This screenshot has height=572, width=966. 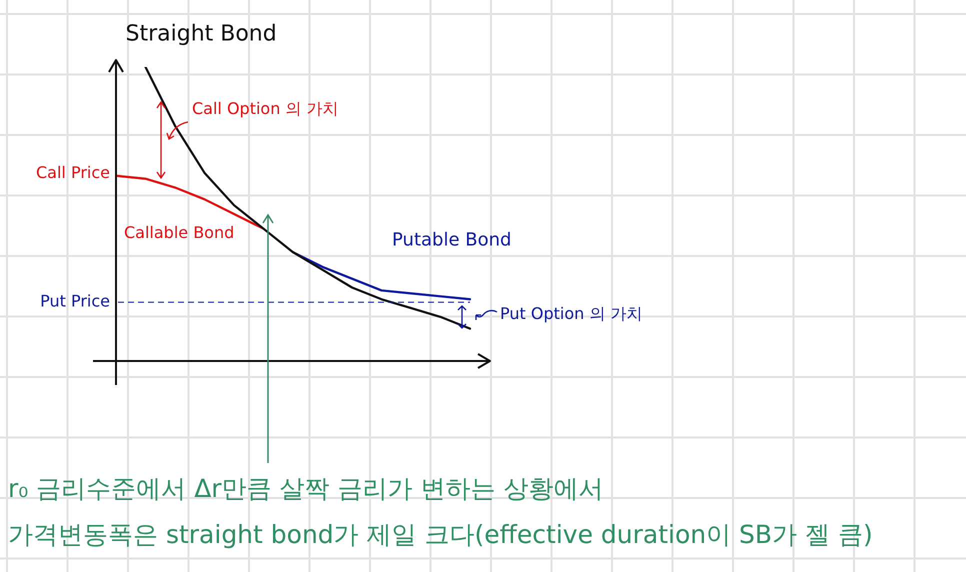 I want to click on series-label: Straight Bond, so click(x=201, y=34).